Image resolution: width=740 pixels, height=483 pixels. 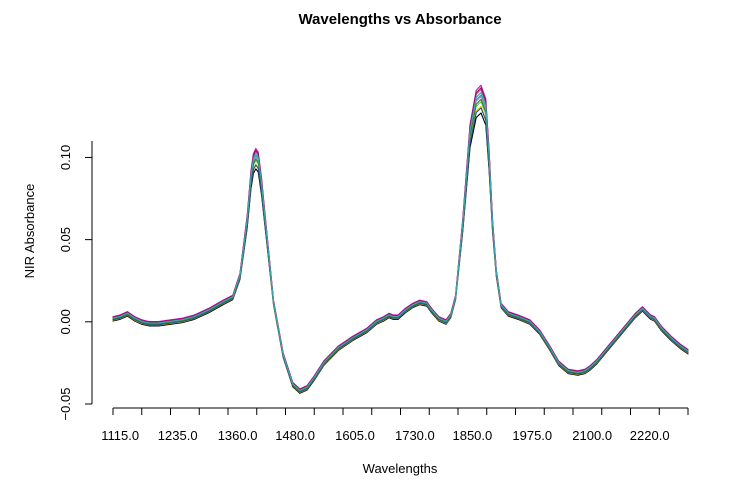 What do you see at coordinates (65, 157) in the screenshot?
I see `y-tick-label: 0.10` at bounding box center [65, 157].